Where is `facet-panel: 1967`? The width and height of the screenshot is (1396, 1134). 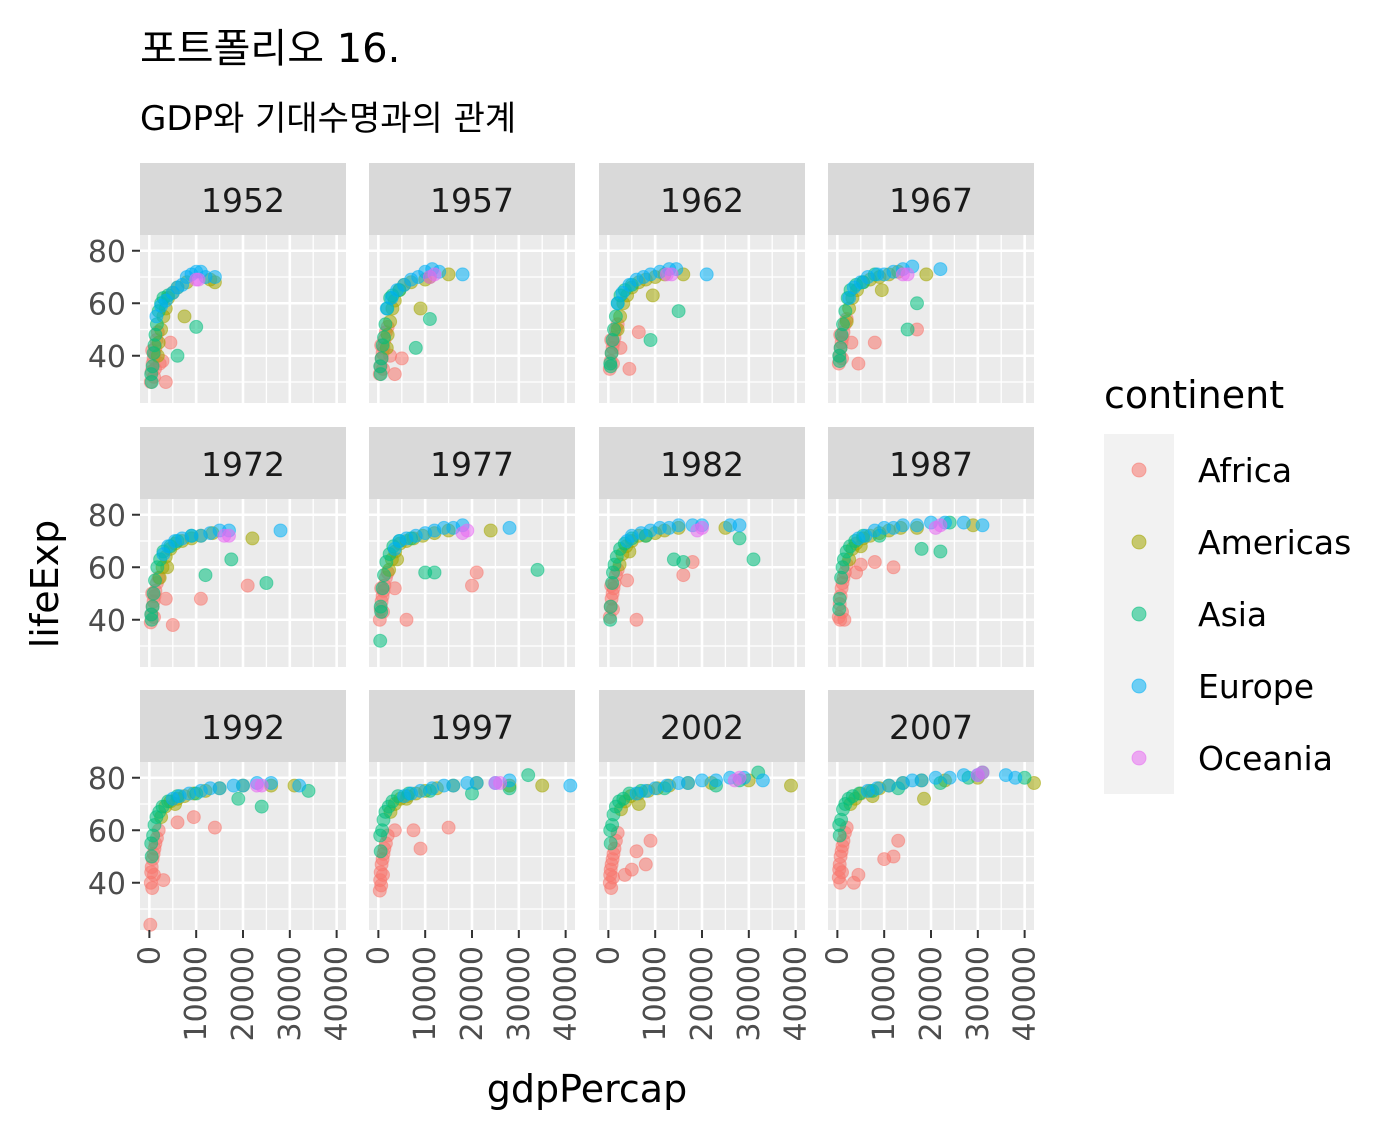
facet-panel: 1967 is located at coordinates (931, 283).